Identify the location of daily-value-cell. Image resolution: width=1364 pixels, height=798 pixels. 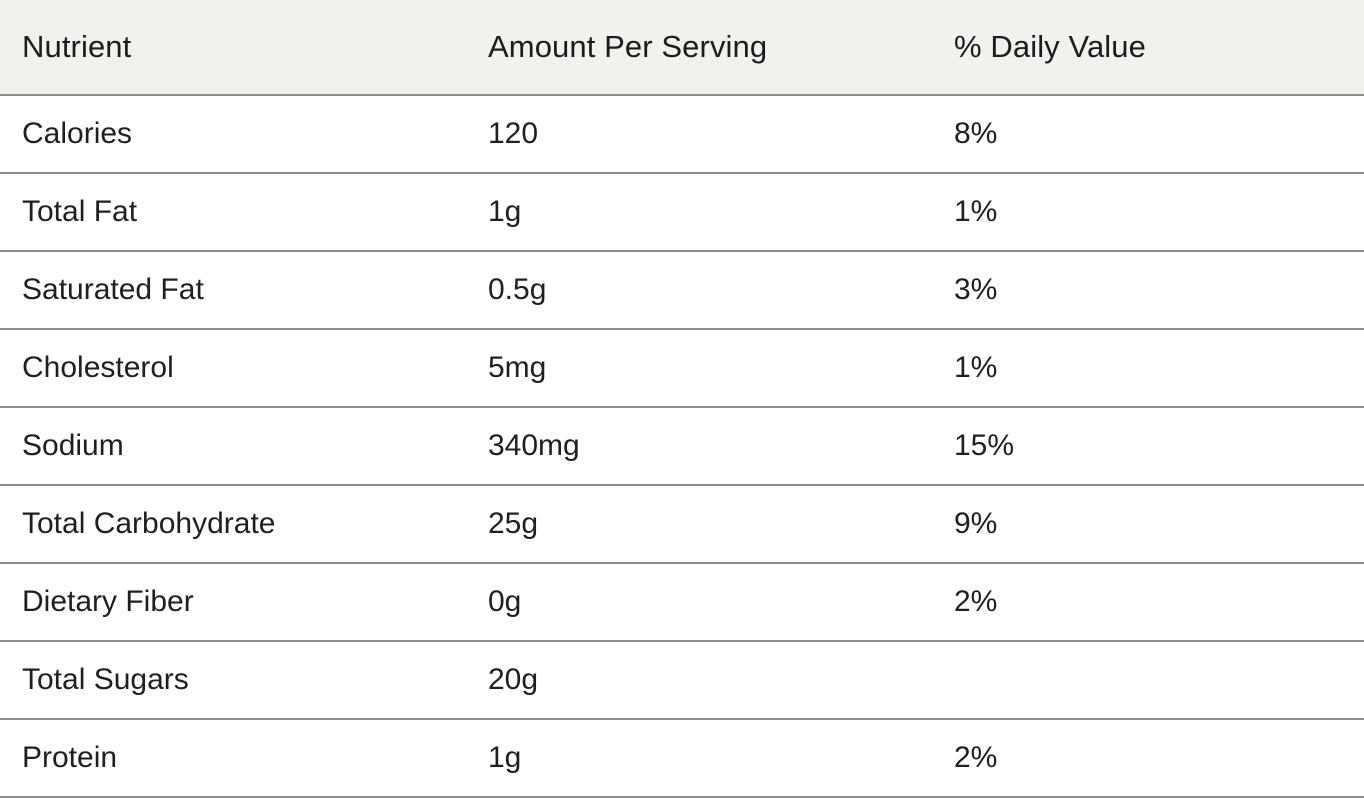
(1148, 680).